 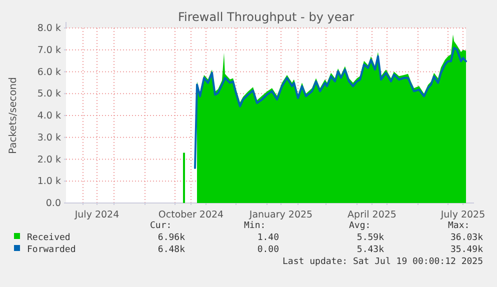 I want to click on y-tick-label: 5.0 k, so click(x=49, y=94).